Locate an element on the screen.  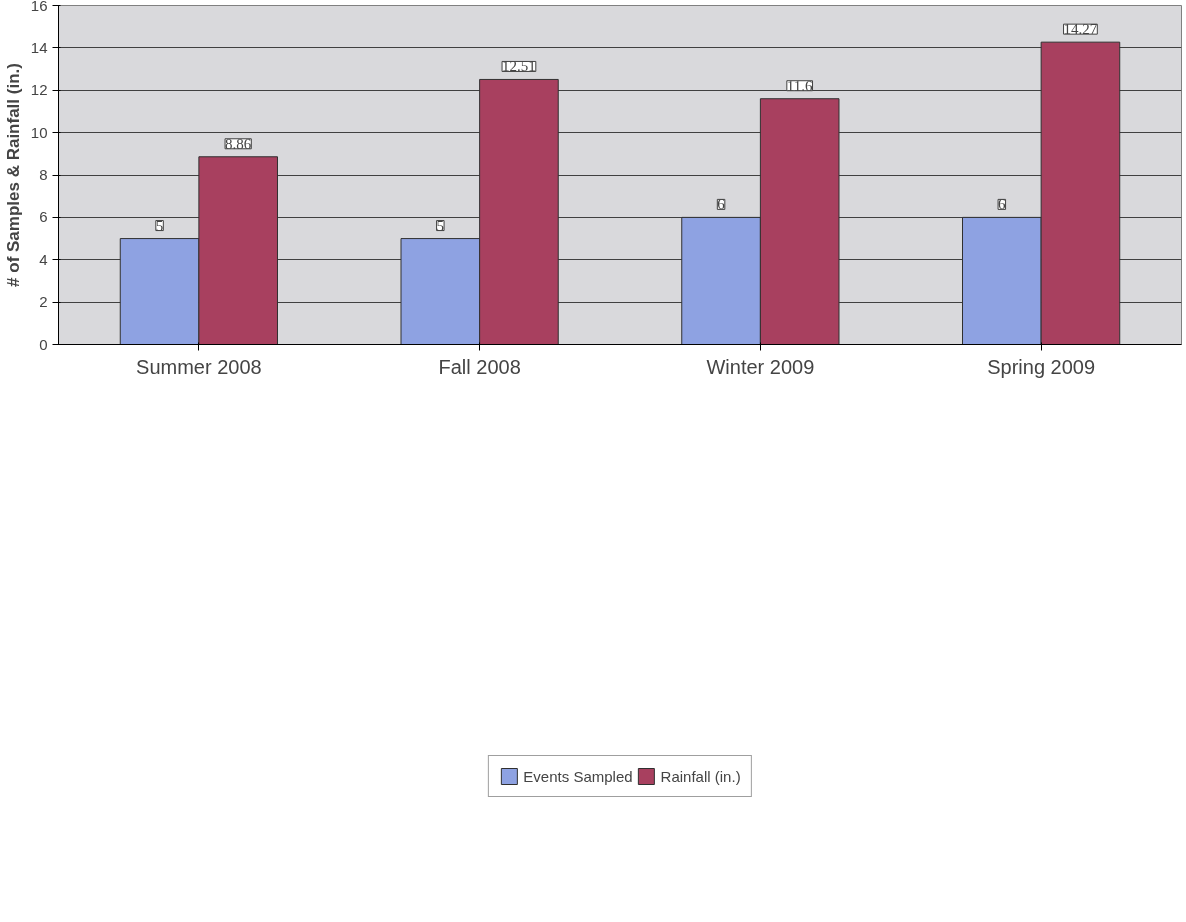
legend-label: Rainfall (in.) is located at coordinates (700, 776).